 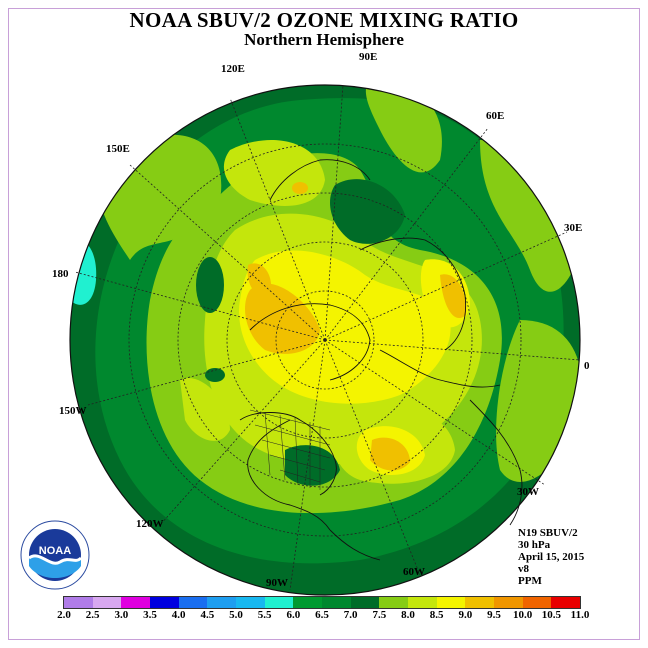 I want to click on lon-label-90w: 90W, so click(x=277, y=583).